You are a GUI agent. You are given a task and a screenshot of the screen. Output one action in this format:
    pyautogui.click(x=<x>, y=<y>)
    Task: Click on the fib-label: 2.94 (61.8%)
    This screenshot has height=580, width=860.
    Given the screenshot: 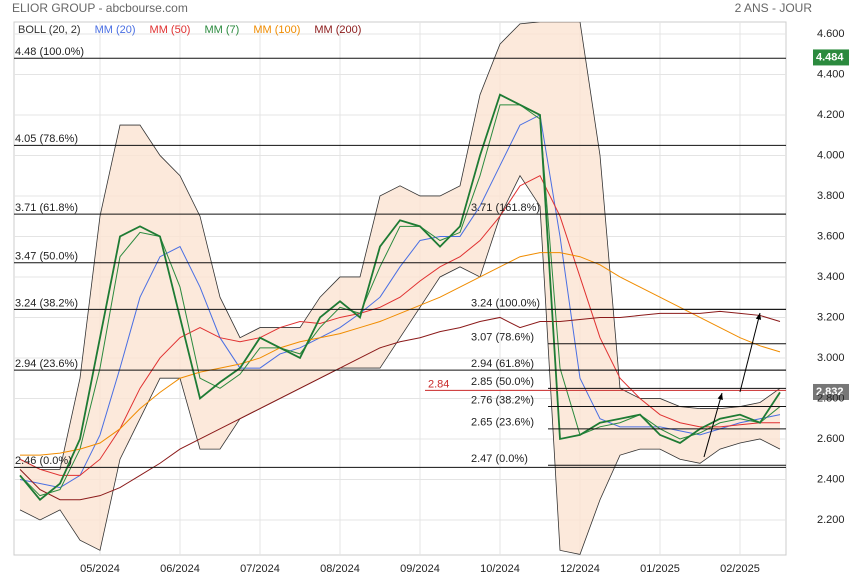 What is the action you would take?
    pyautogui.click(x=502, y=364)
    